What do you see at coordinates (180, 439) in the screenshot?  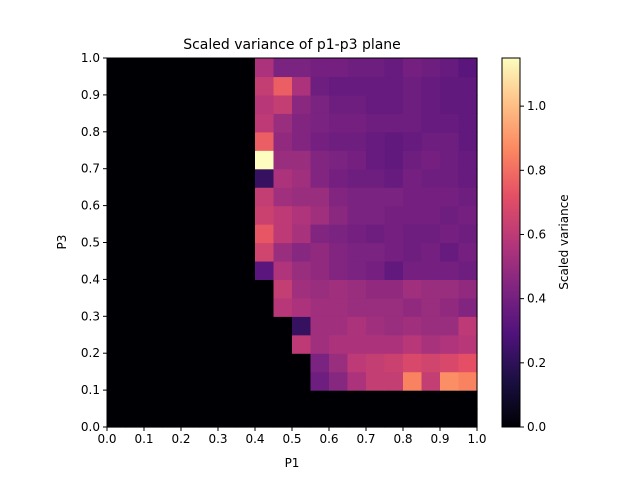 I see `x-tick-label: 0.2` at bounding box center [180, 439].